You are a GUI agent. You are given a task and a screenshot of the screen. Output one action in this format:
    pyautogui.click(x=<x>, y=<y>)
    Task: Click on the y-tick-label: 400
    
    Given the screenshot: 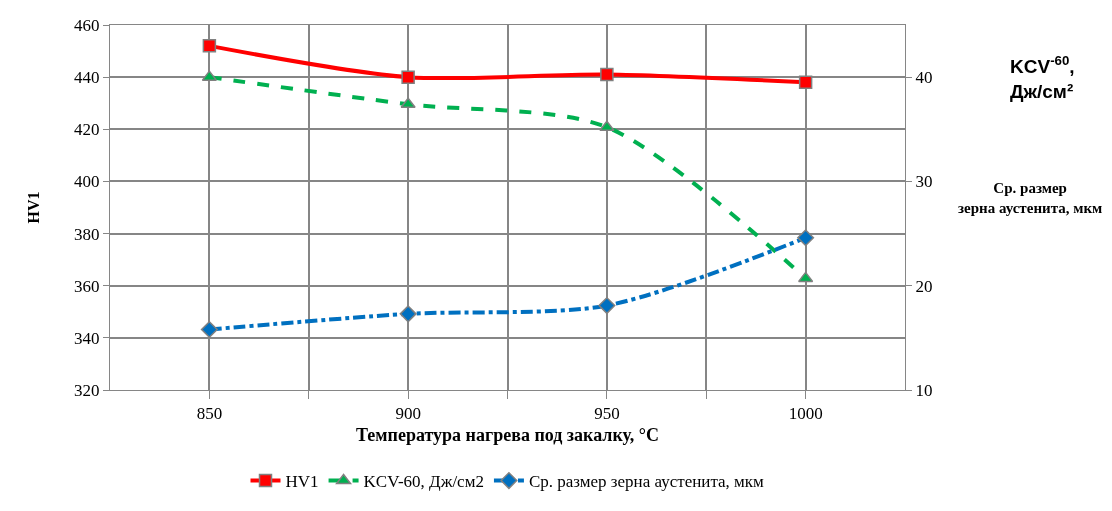 What is the action you would take?
    pyautogui.click(x=87, y=182)
    